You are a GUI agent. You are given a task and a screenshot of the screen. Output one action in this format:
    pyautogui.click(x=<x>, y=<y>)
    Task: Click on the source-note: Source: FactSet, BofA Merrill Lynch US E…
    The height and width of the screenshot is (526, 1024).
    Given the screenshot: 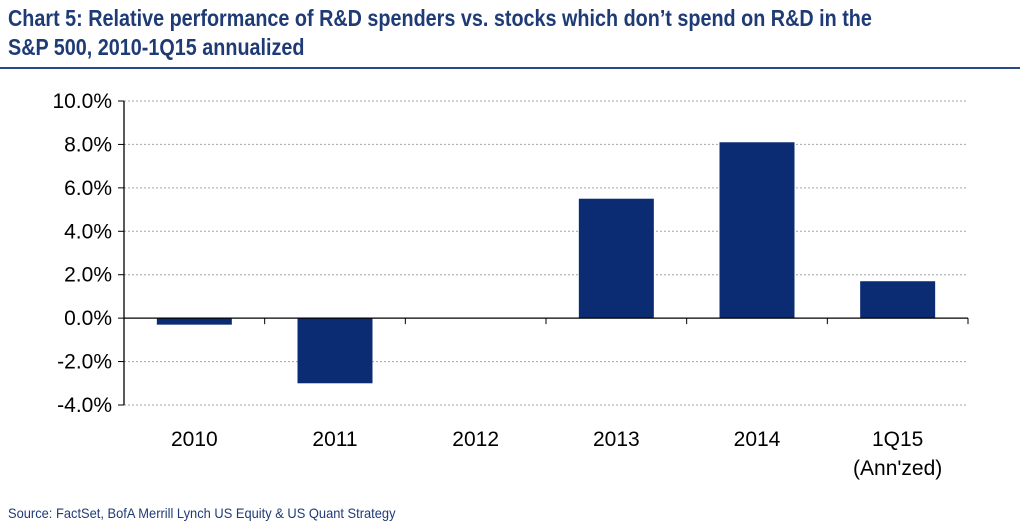 What is the action you would take?
    pyautogui.click(x=202, y=513)
    